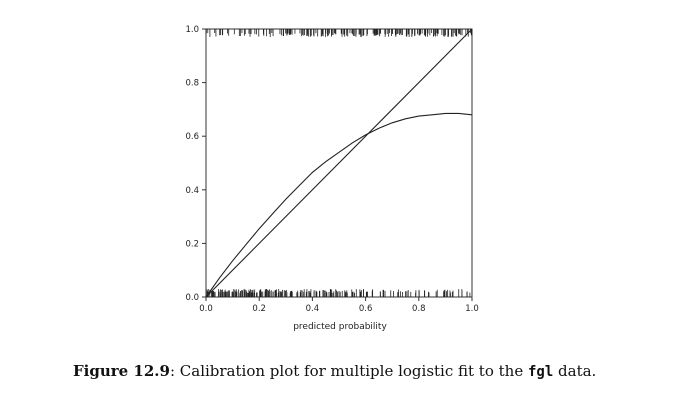 Image resolution: width=684 pixels, height=403 pixels. What do you see at coordinates (192, 84) in the screenshot?
I see `y-tick-label: 0.8` at bounding box center [192, 84].